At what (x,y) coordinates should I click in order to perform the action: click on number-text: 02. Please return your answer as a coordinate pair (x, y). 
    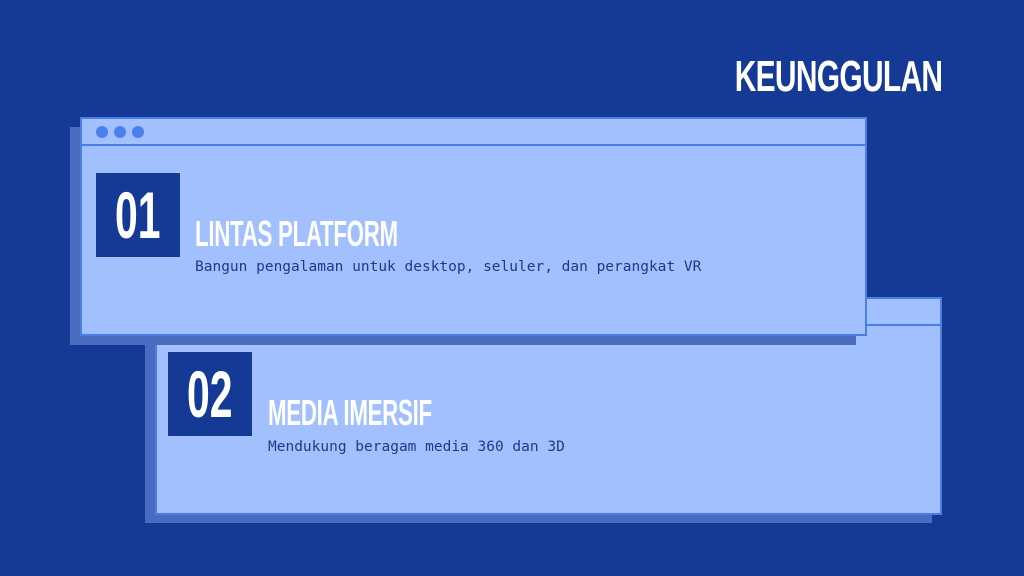
    Looking at the image, I should click on (210, 394).